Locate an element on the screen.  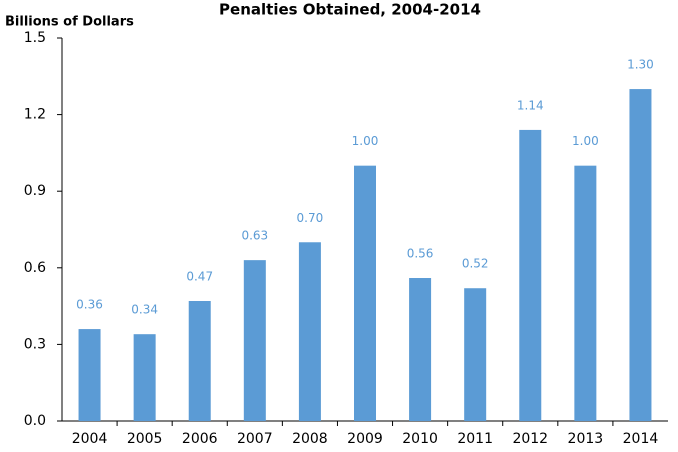
data-label: 1.30 is located at coordinates (640, 65).